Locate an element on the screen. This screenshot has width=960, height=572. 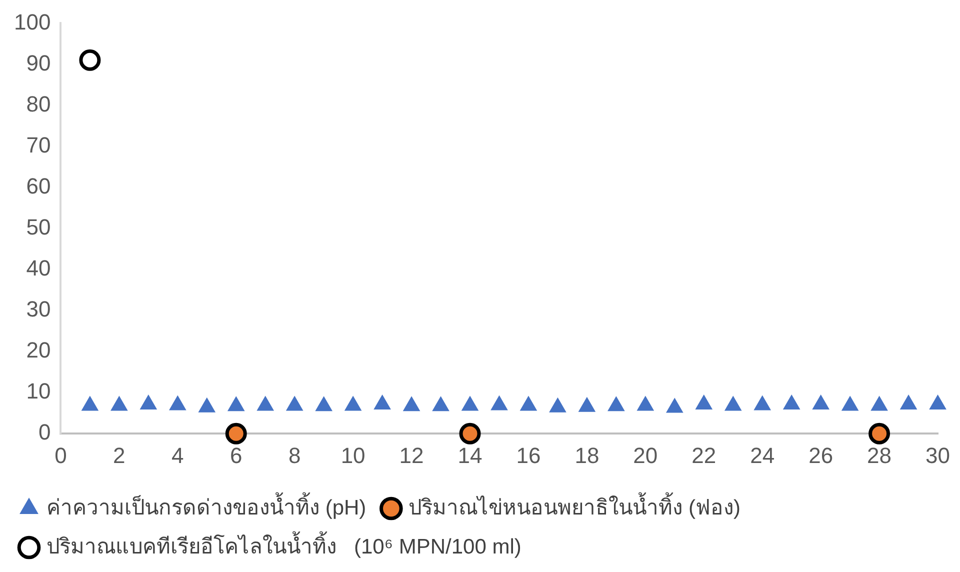
x-tick-label: 16 is located at coordinates (528, 455).